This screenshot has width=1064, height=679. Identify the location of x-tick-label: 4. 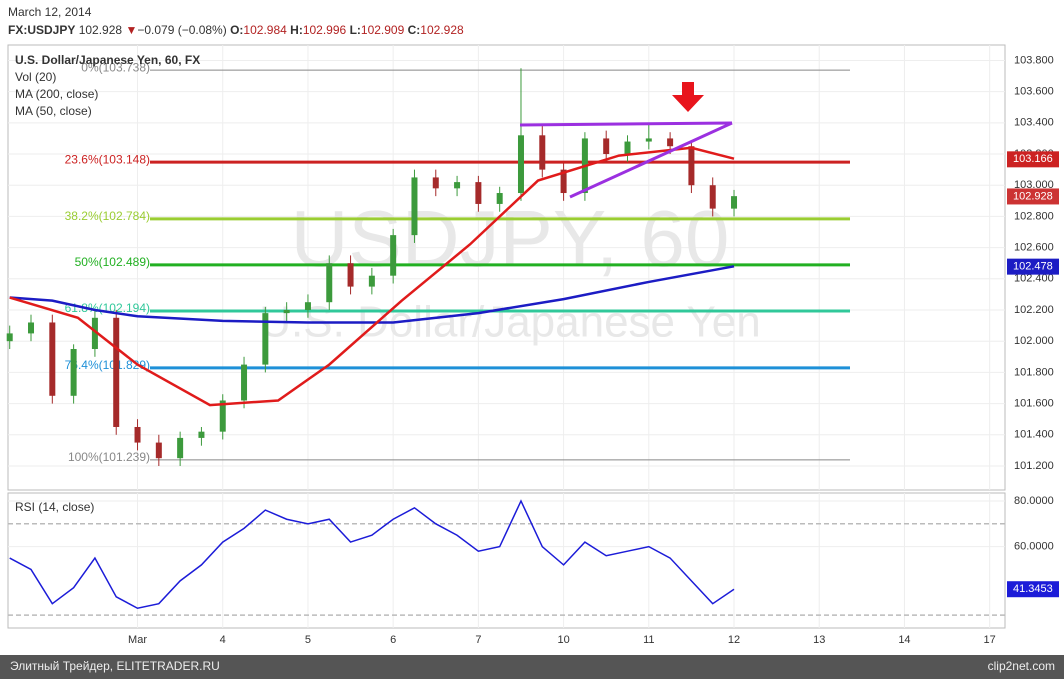
(223, 640).